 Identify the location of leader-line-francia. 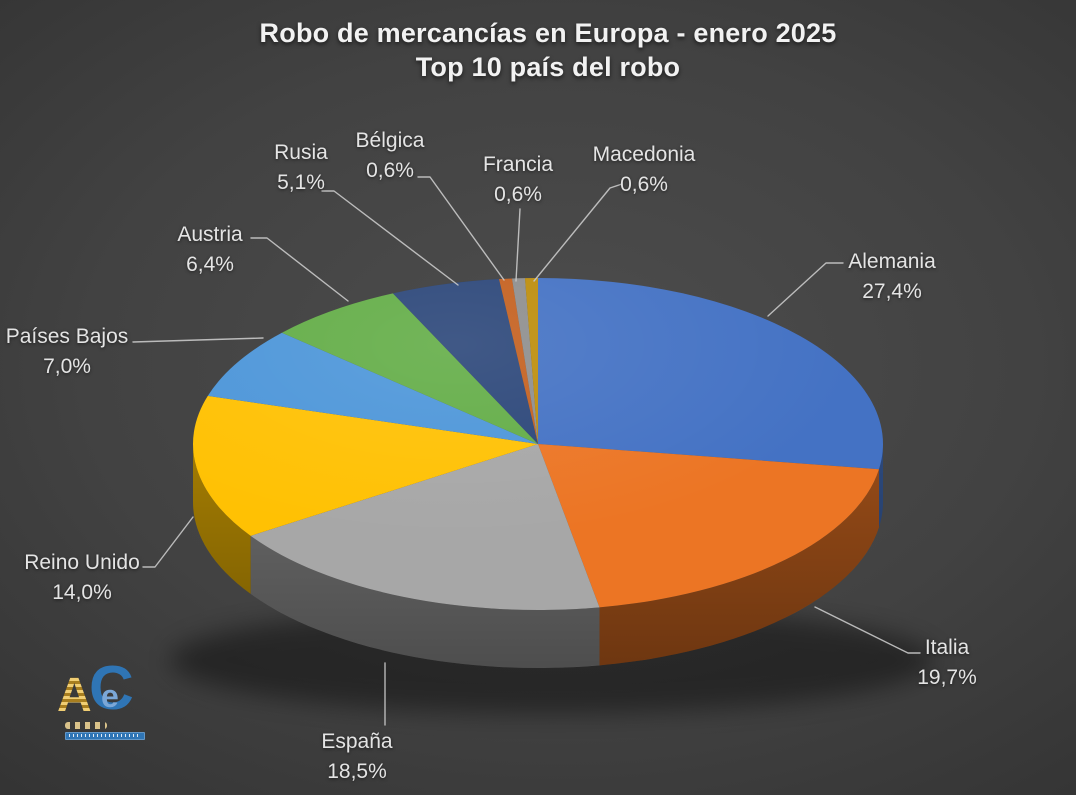
(518, 245).